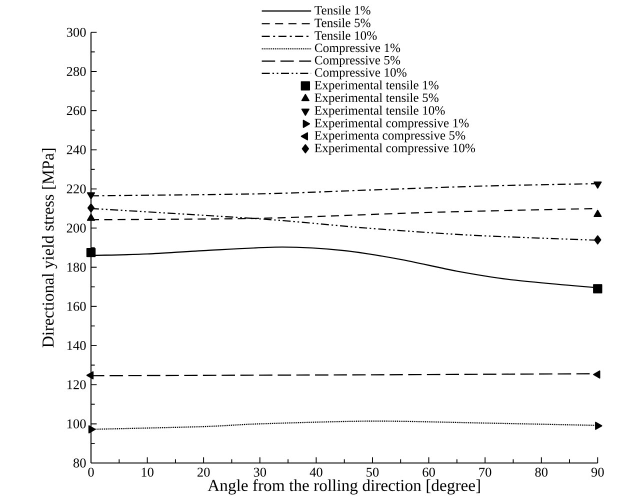 The image size is (641, 499). What do you see at coordinates (316, 472) in the screenshot?
I see `x-tick-label: 40` at bounding box center [316, 472].